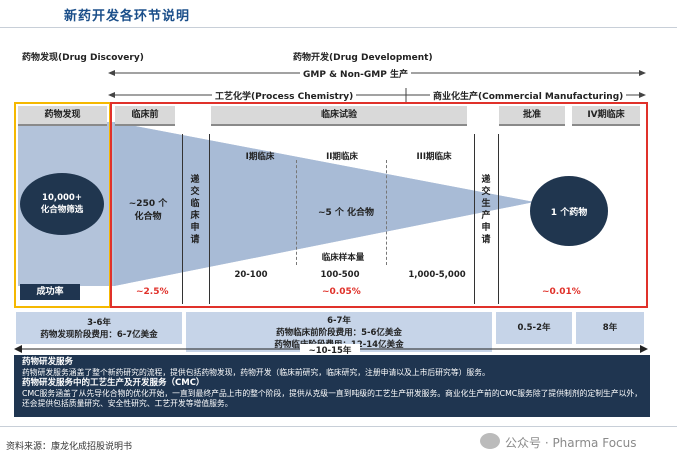 This screenshot has height=470, width=677. What do you see at coordinates (152, 292) in the screenshot?
I see `success-rate-preclinical: ~2.5%` at bounding box center [152, 292].